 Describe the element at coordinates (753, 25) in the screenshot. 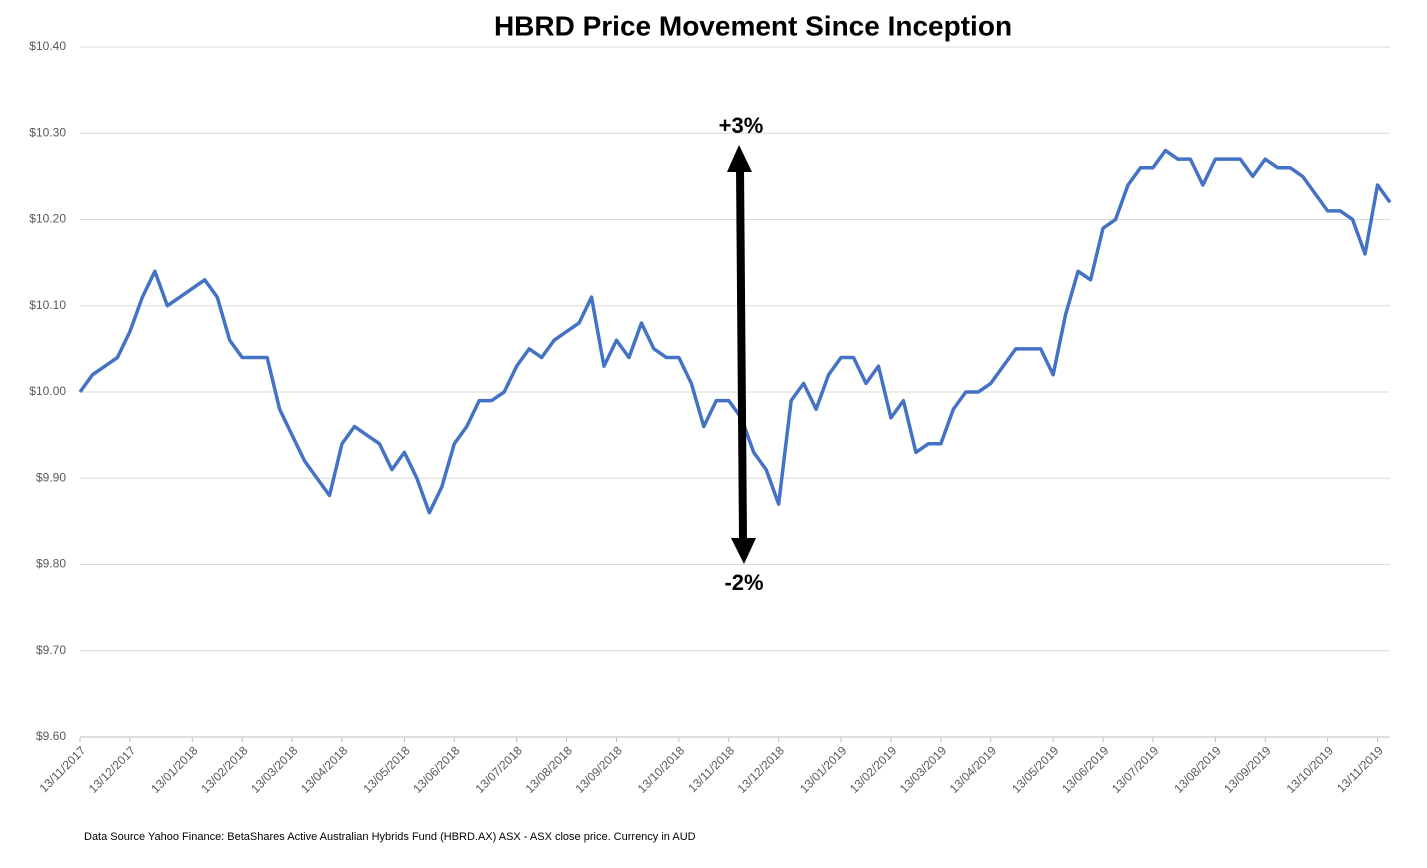

I see `chart-title: HBRD Price Movement Since Inception` at that location.